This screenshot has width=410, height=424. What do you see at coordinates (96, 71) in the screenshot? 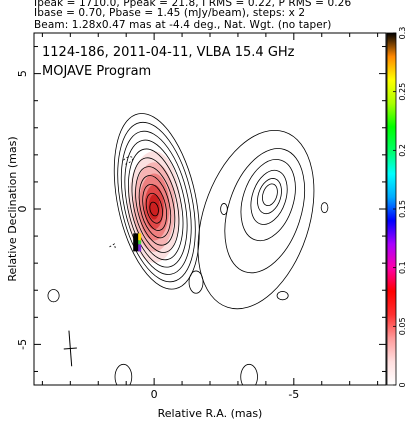
I see `chart-subtitle: MOJAVE Program` at bounding box center [96, 71].